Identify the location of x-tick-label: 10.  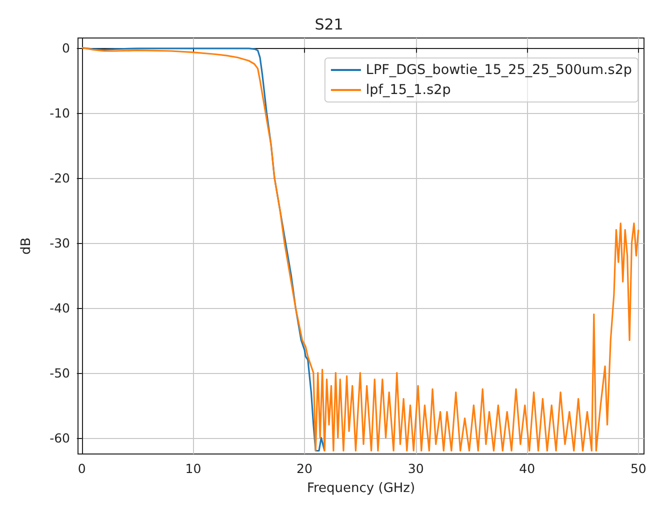
(193, 468).